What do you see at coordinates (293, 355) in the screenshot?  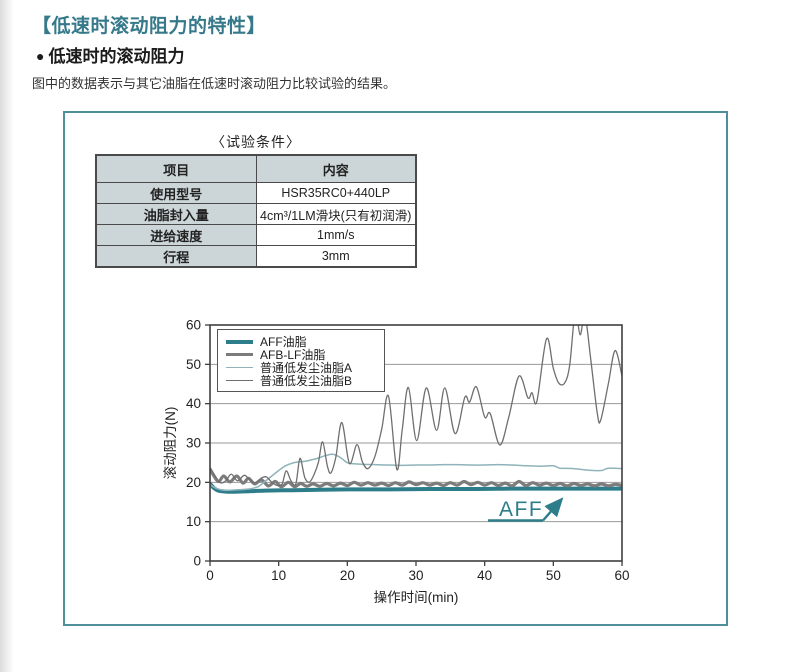 I see `legend-label: AFB-LF油脂` at bounding box center [293, 355].